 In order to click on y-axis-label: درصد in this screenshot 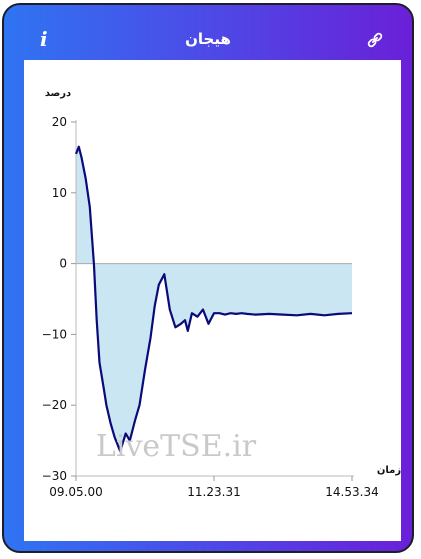, I will do `click(58, 93)`.